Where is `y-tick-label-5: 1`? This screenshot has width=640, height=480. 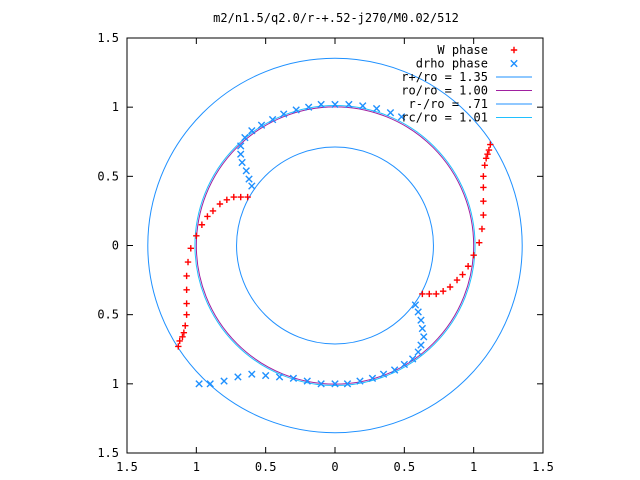 y-tick-label-5: 1 is located at coordinates (115, 107).